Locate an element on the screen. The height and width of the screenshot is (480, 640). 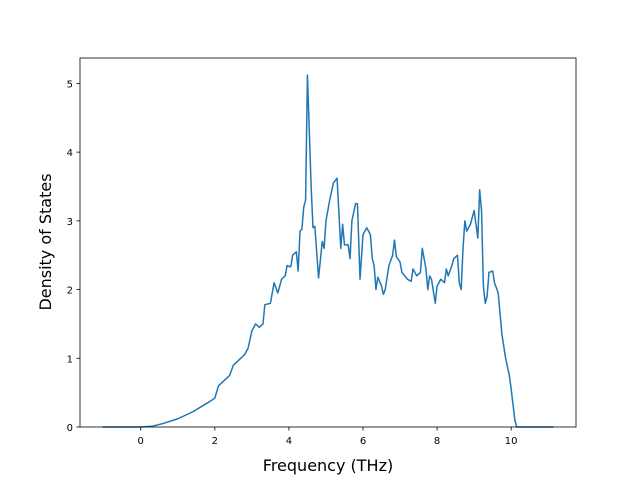
x-tick-label: 4 is located at coordinates (289, 441).